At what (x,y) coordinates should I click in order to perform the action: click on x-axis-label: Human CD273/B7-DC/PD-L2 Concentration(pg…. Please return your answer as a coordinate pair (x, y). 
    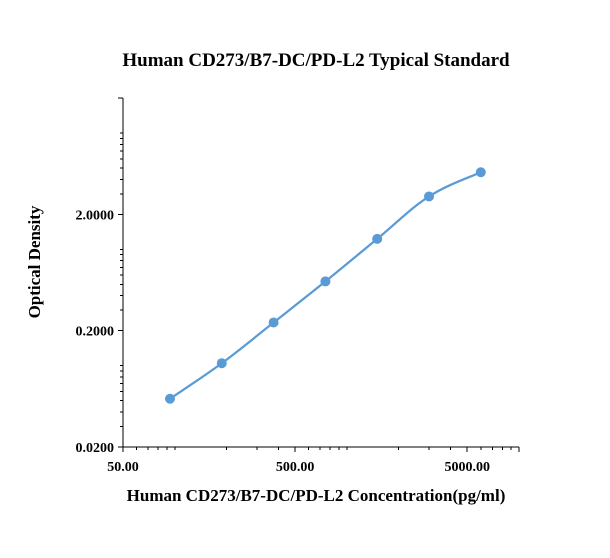
    Looking at the image, I should click on (316, 495).